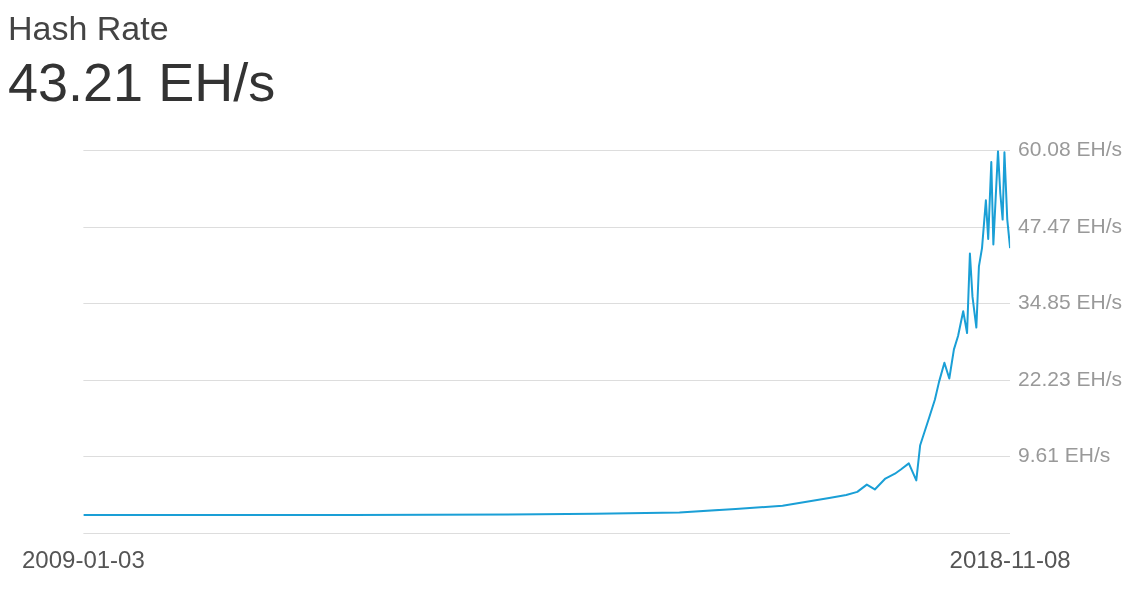  I want to click on x-tick-label: 2009-01-03, so click(83, 560).